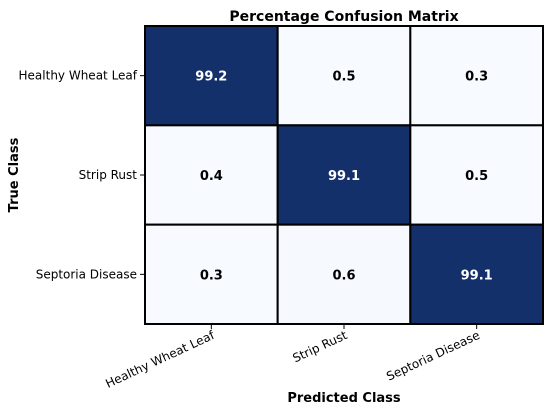  What do you see at coordinates (433, 355) in the screenshot?
I see `x-tick-label: Septoria Disease` at bounding box center [433, 355].